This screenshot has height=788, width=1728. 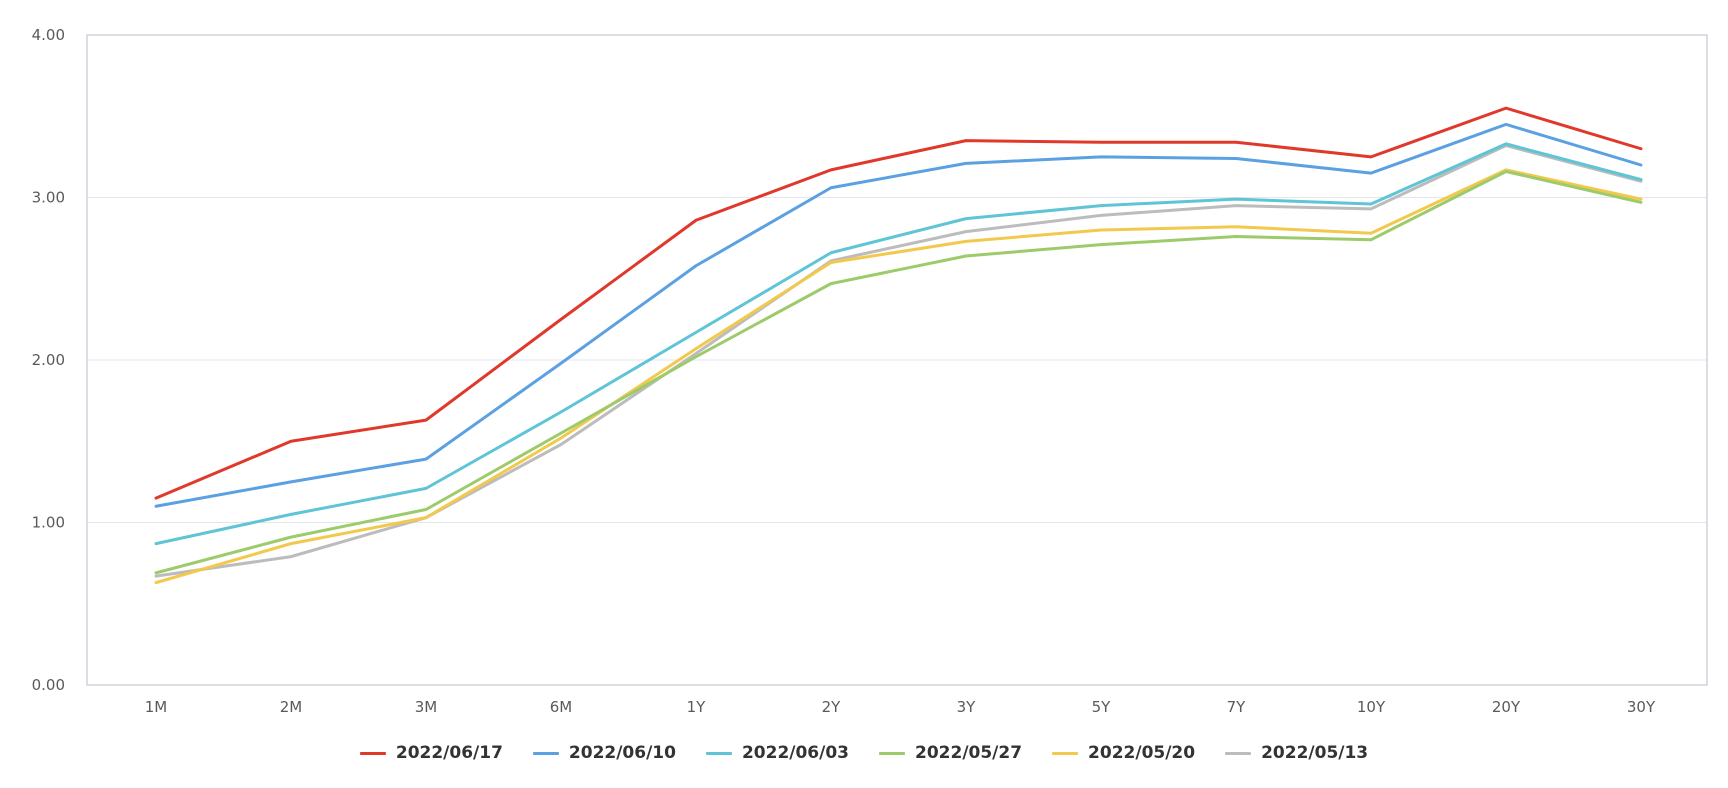 I want to click on y-tick-label: 0.00, so click(x=48, y=685).